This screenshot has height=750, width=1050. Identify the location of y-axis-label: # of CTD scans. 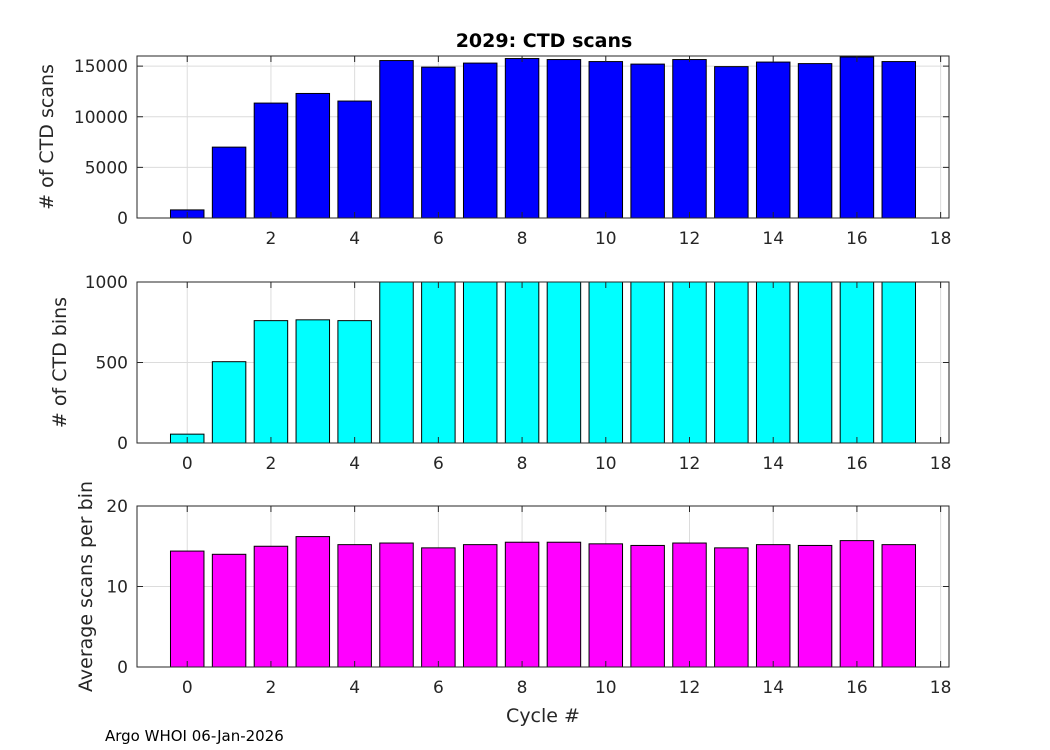
(47, 137).